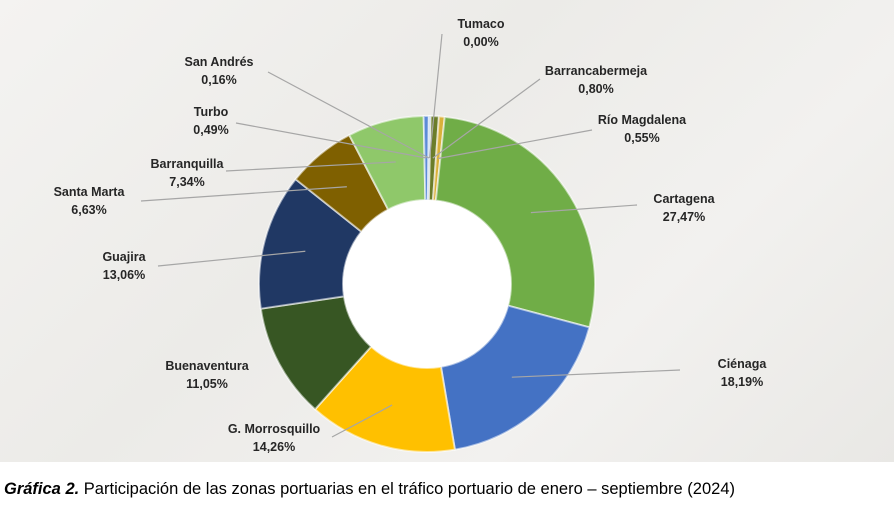 The image size is (894, 506). I want to click on leader-rio-magdalena, so click(515, 144).